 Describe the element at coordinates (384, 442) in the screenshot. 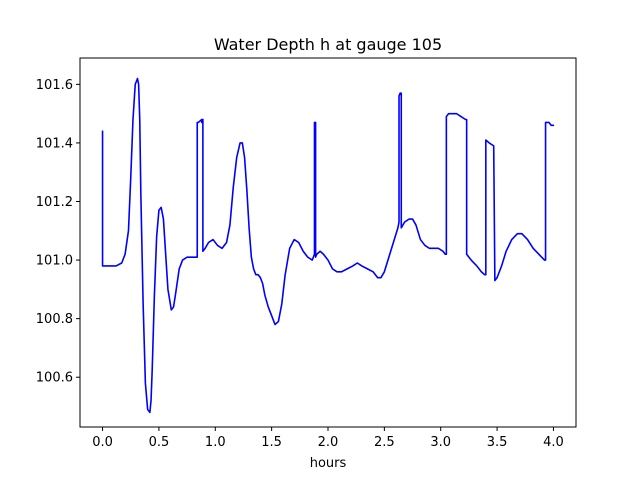

I see `x-tick-label: 2.5` at that location.